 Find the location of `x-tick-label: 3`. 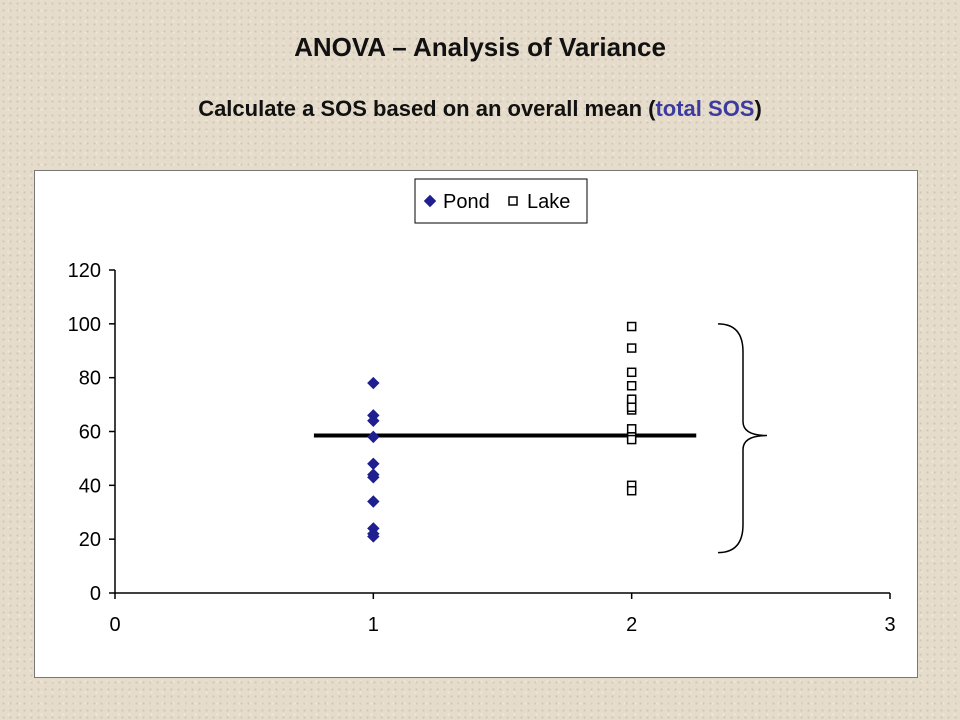

x-tick-label: 3 is located at coordinates (889, 625).